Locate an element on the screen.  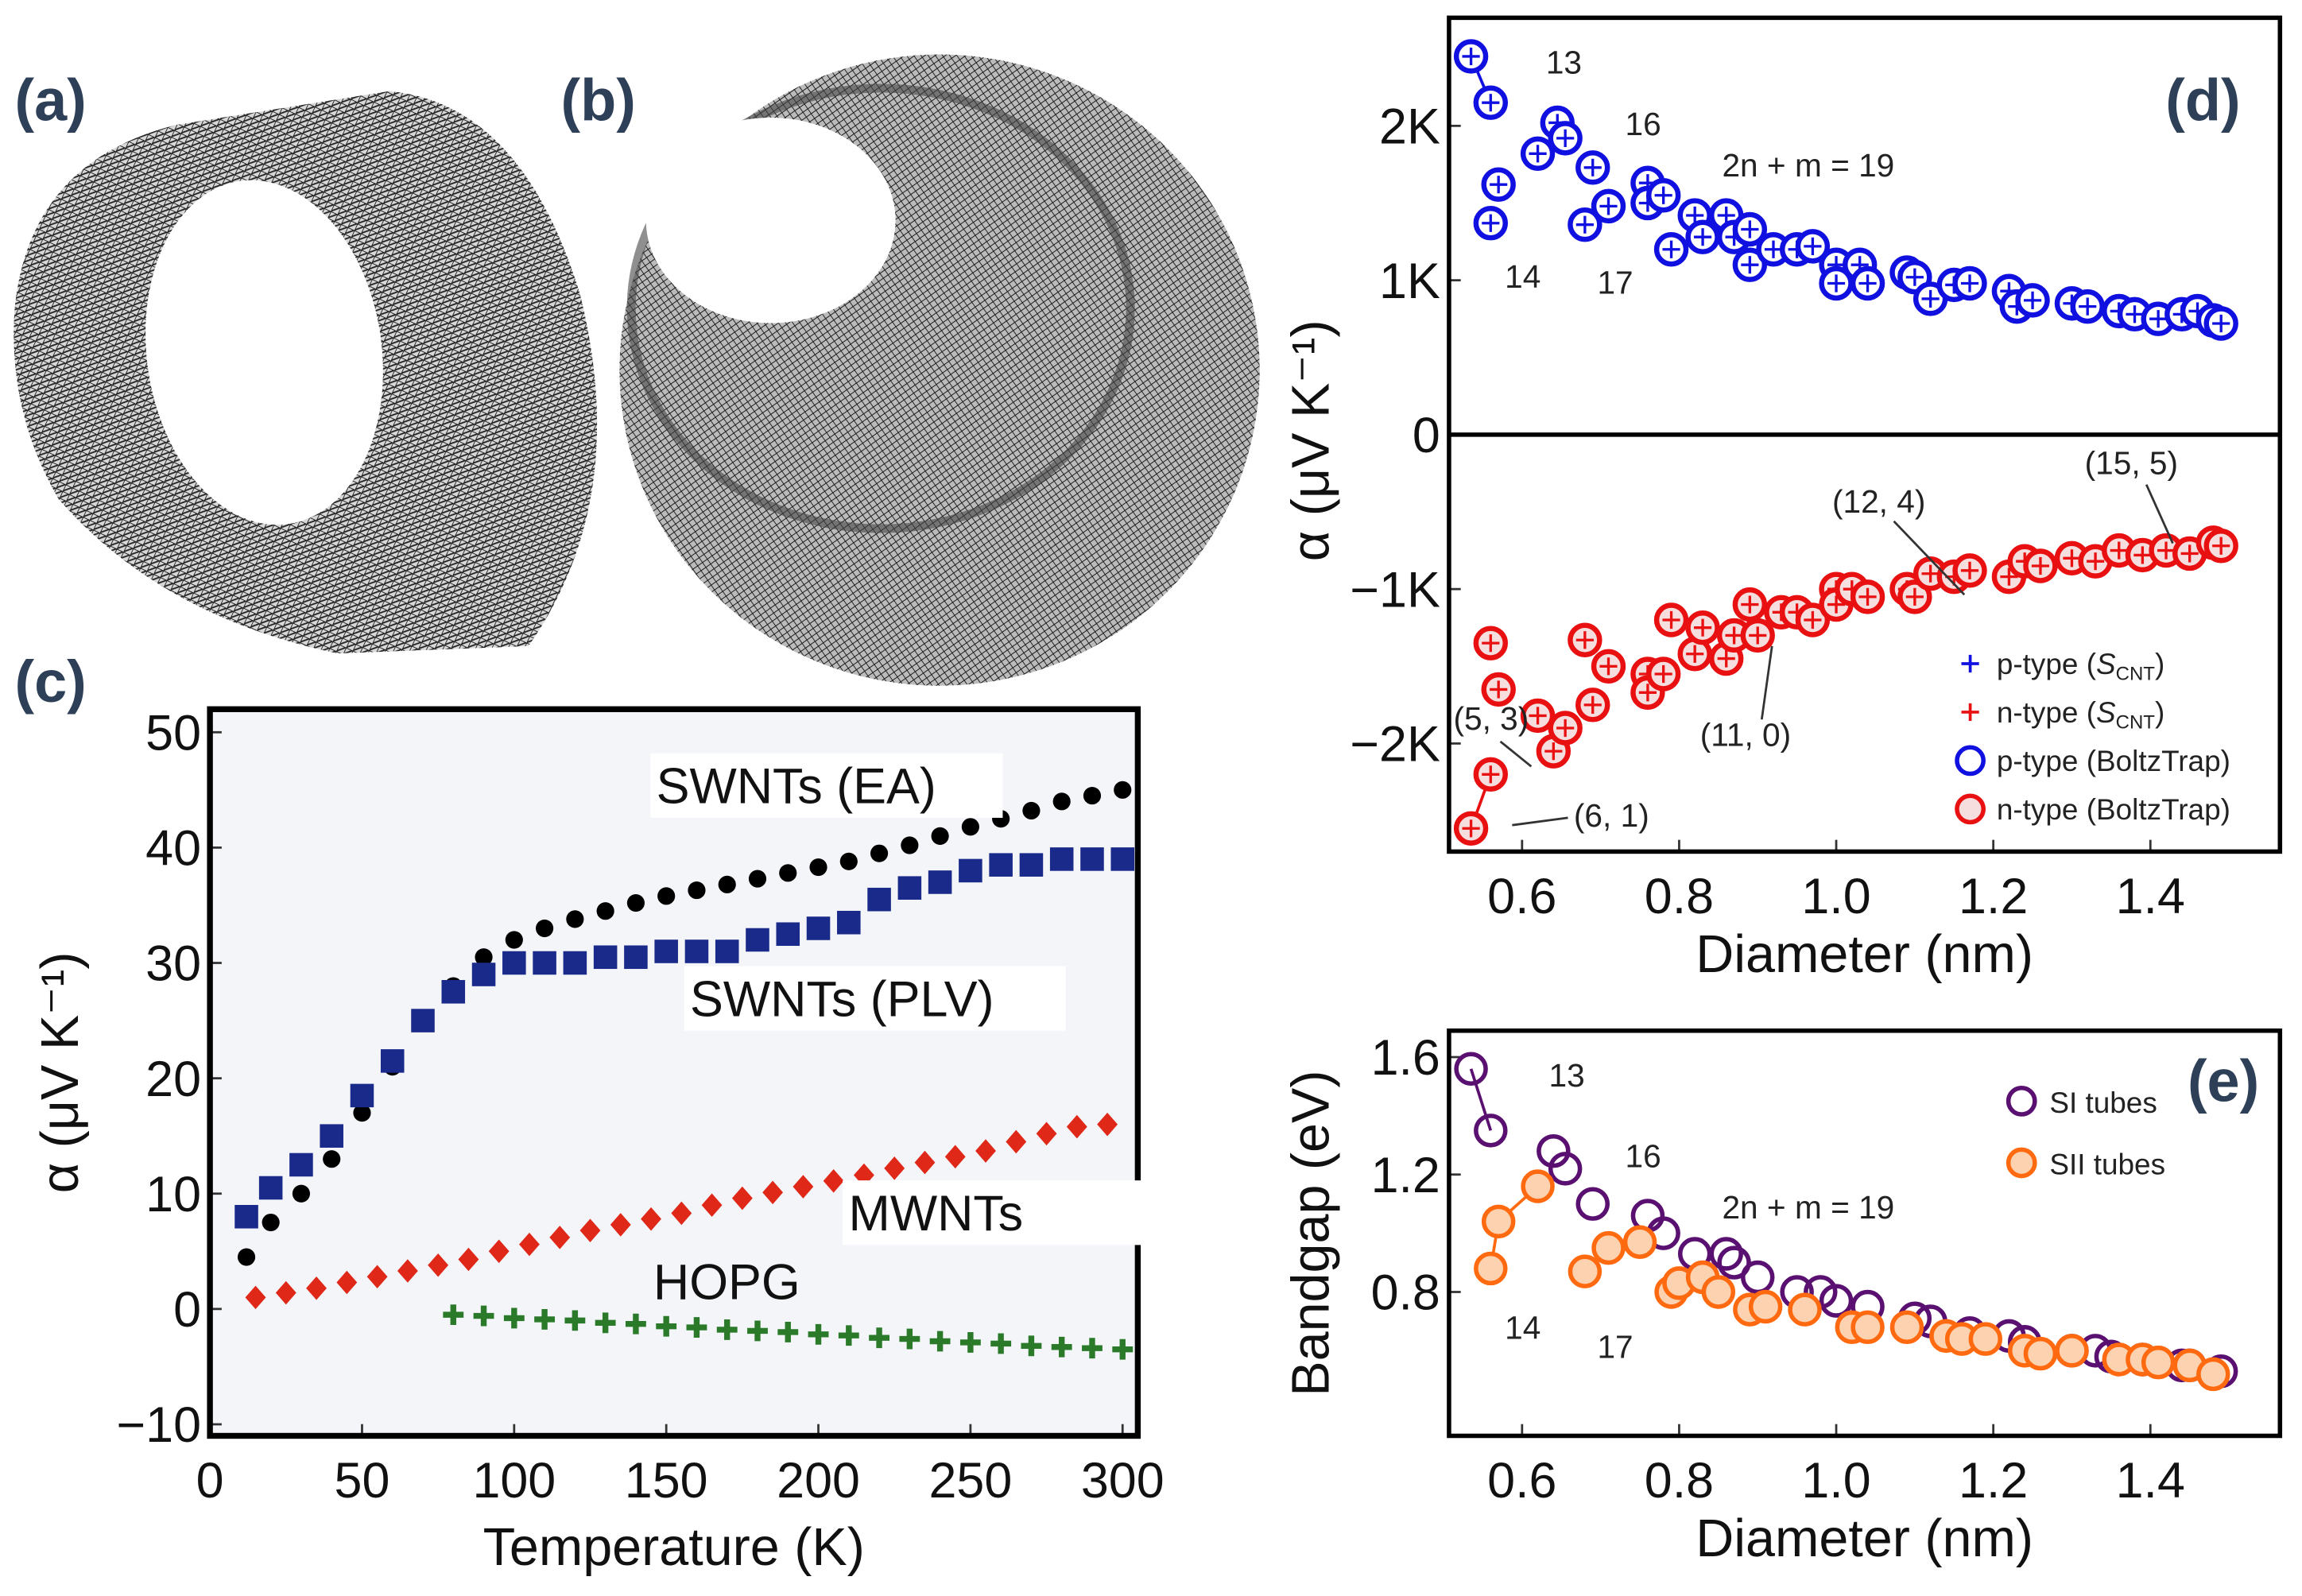
legend-item: n-type (BoltzTrap) is located at coordinates (2092, 809).